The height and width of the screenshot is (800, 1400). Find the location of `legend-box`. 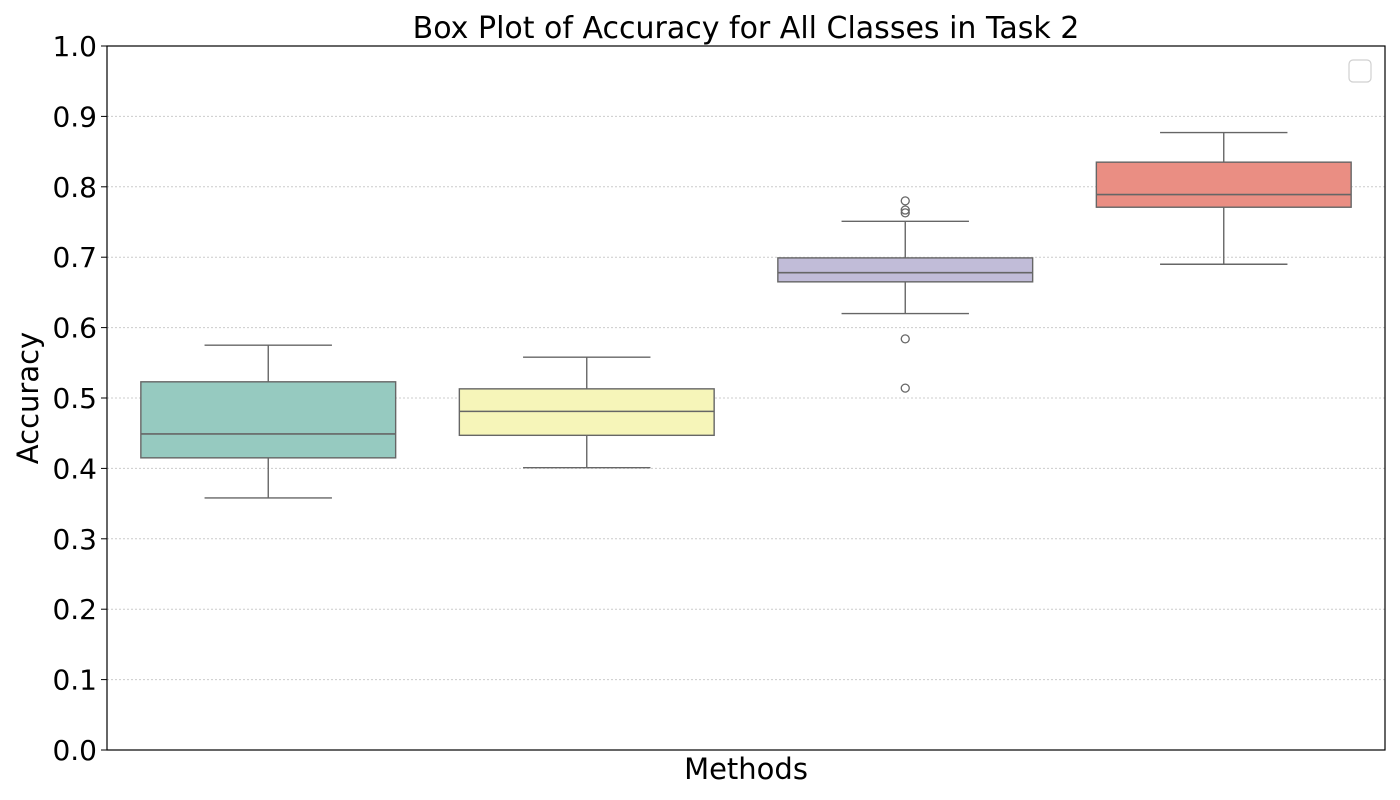

legend-box is located at coordinates (1360, 71).